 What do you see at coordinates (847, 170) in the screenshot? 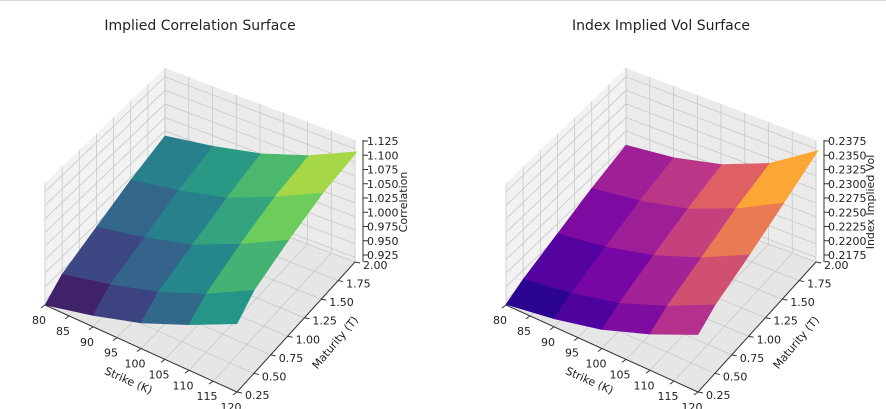
I see `z-tick-label: 0.2325` at bounding box center [847, 170].